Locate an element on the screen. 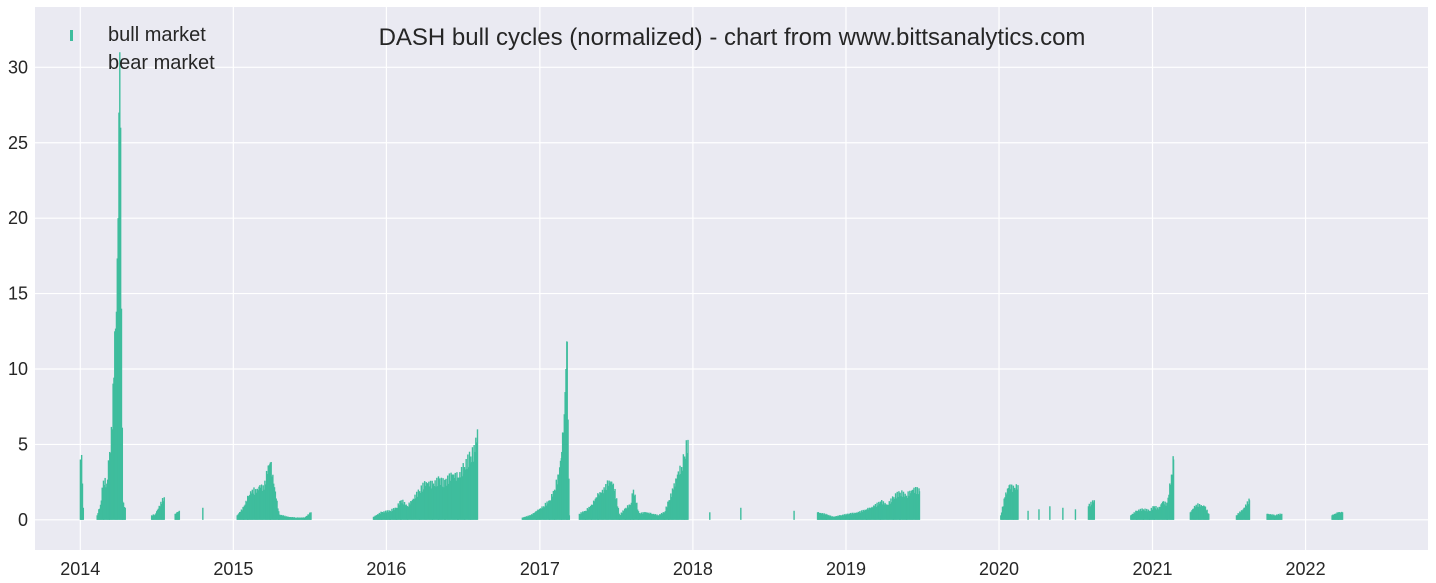 The width and height of the screenshot is (1436, 583). legend-label-bull-market: bull market is located at coordinates (157, 35).